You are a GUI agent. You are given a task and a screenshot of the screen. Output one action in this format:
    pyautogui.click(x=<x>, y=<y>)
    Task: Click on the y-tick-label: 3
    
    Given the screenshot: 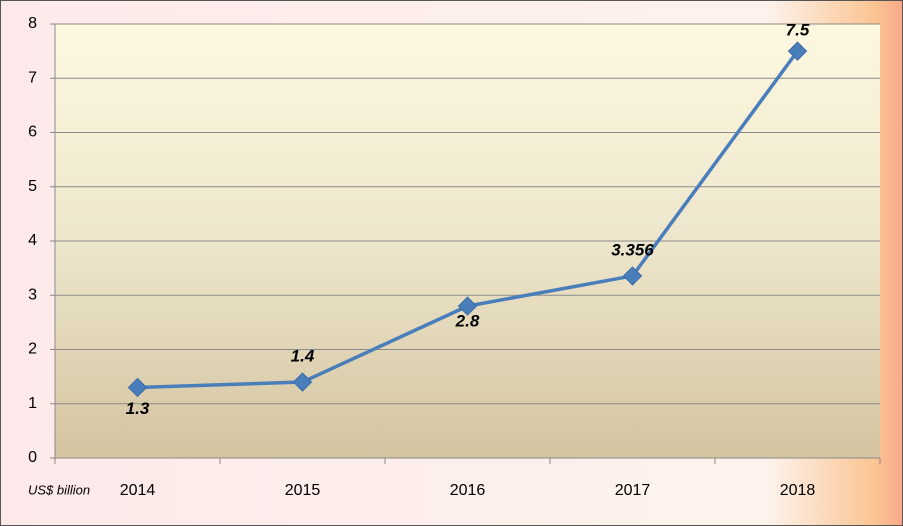 What is the action you would take?
    pyautogui.click(x=32, y=294)
    